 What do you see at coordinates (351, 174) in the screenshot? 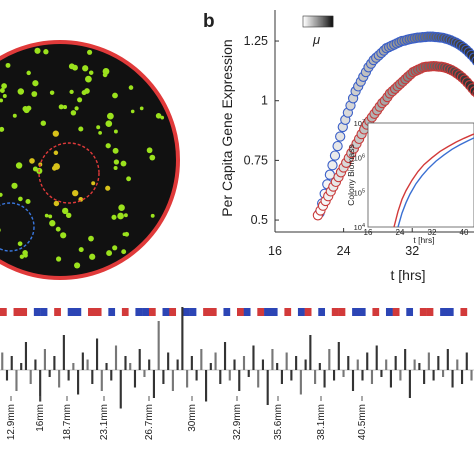
I see `inset-y-label: Colony Biomass` at bounding box center [351, 174].